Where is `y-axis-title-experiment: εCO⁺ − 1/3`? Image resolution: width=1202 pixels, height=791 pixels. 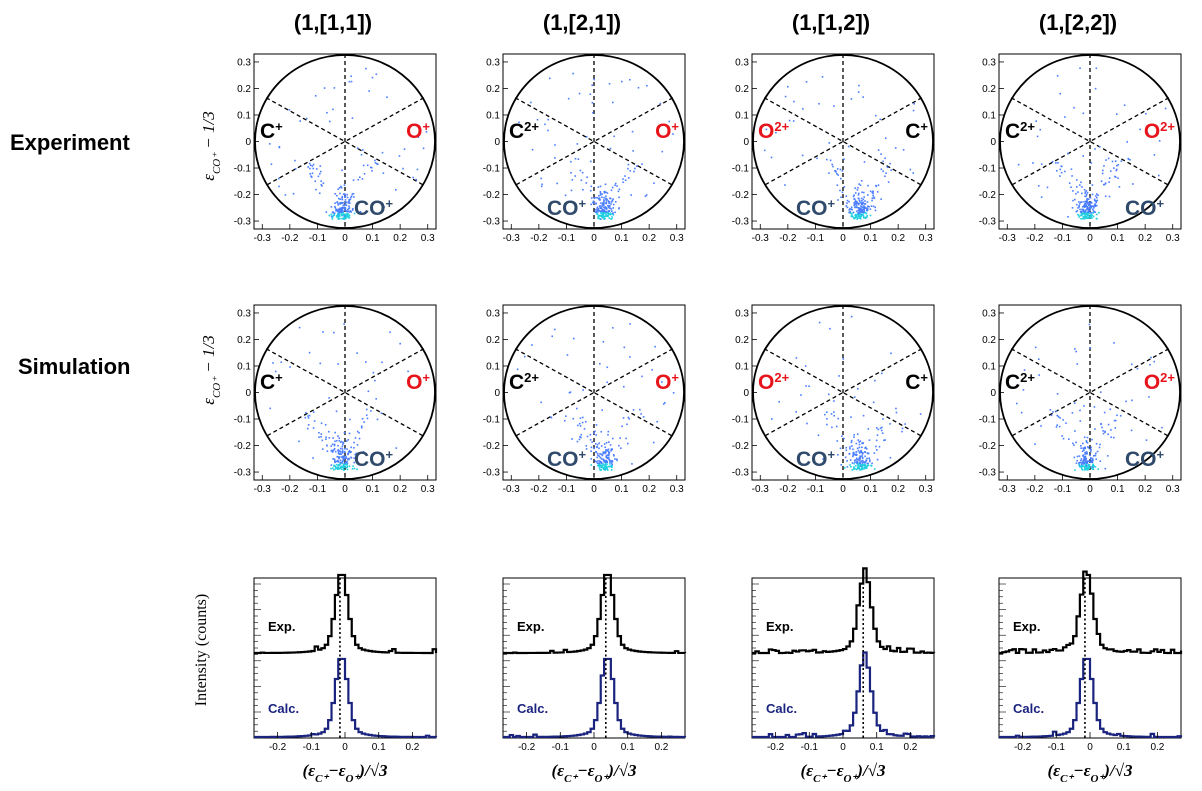 y-axis-title-experiment: εCO⁺ − 1/3 is located at coordinates (211, 146).